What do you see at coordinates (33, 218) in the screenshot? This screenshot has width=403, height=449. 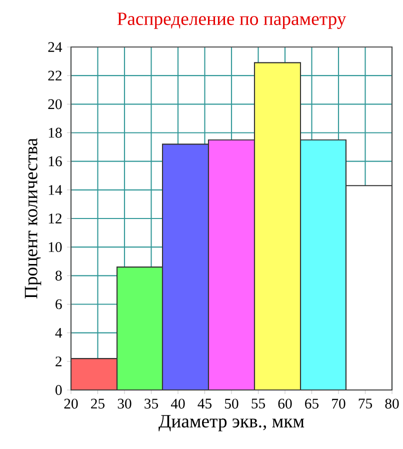 I see `y-axis-title: Процент количества` at bounding box center [33, 218].